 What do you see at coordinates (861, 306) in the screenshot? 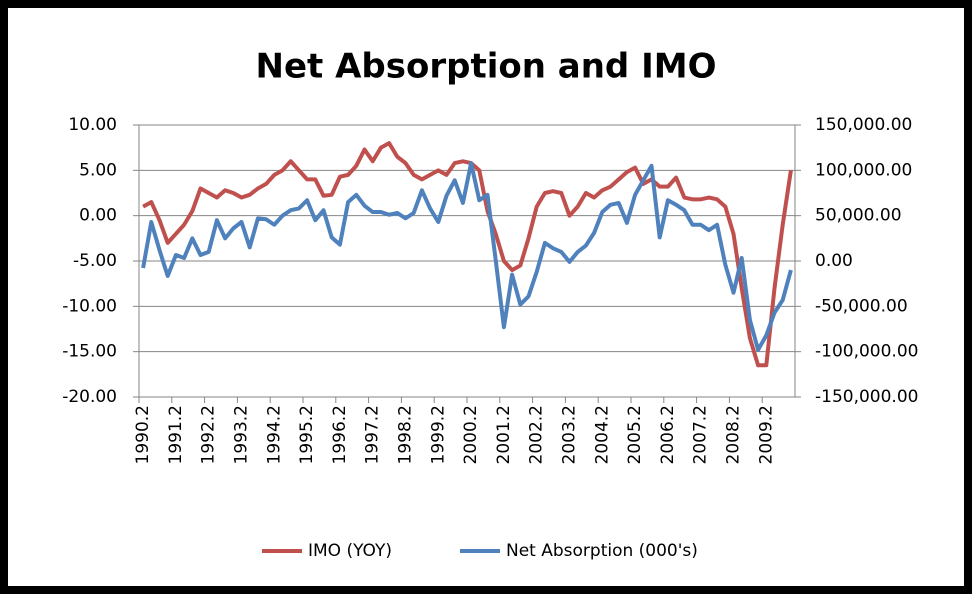
I see `y2-tick-label: -50,000.00` at bounding box center [861, 306].